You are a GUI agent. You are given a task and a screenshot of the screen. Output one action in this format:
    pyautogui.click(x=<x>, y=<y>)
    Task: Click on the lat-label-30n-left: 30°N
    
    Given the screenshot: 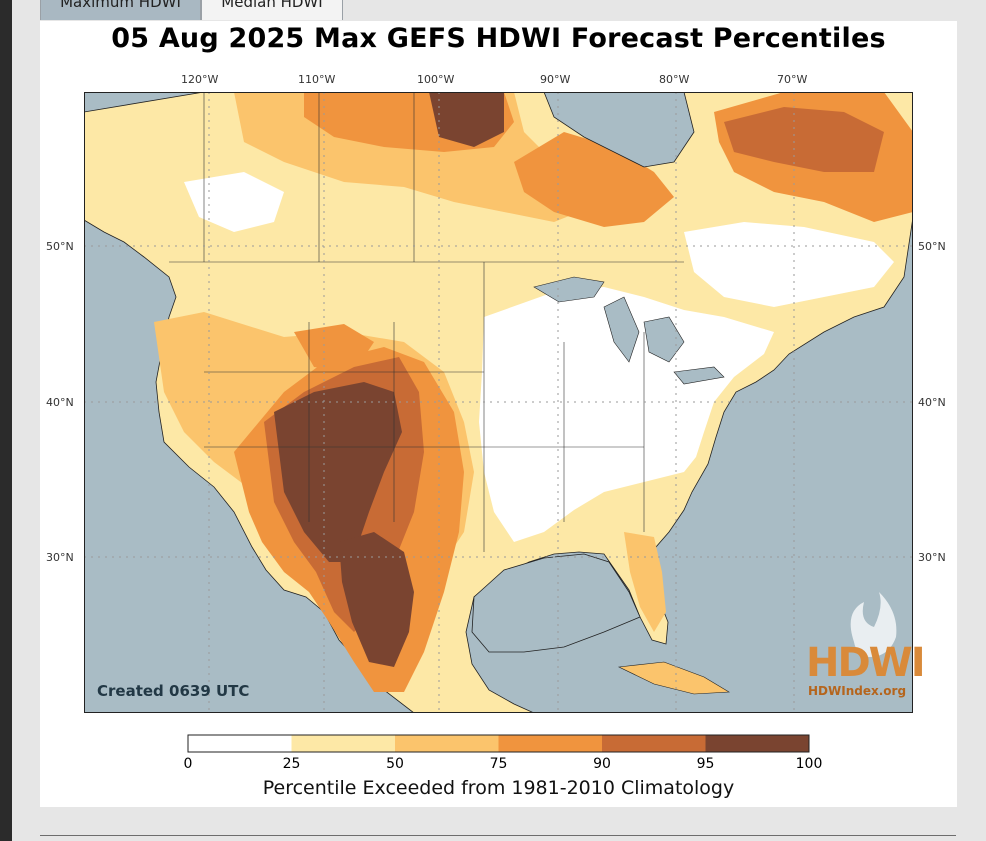 What is the action you would take?
    pyautogui.click(x=60, y=557)
    